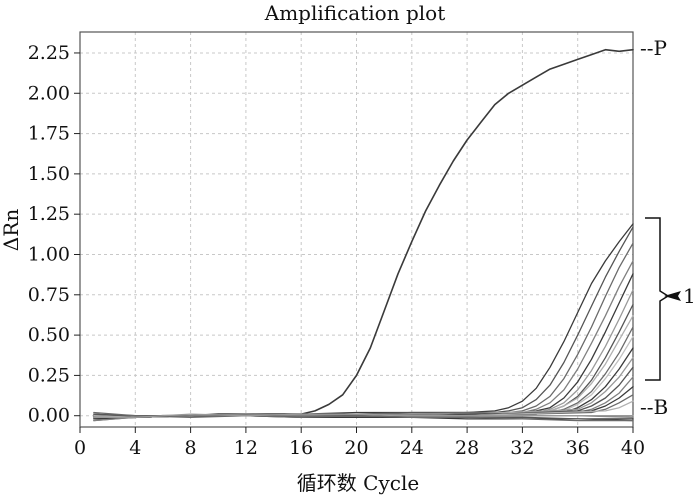 The image size is (700, 497). I want to click on y-tick-label: 1.25, so click(49, 214).